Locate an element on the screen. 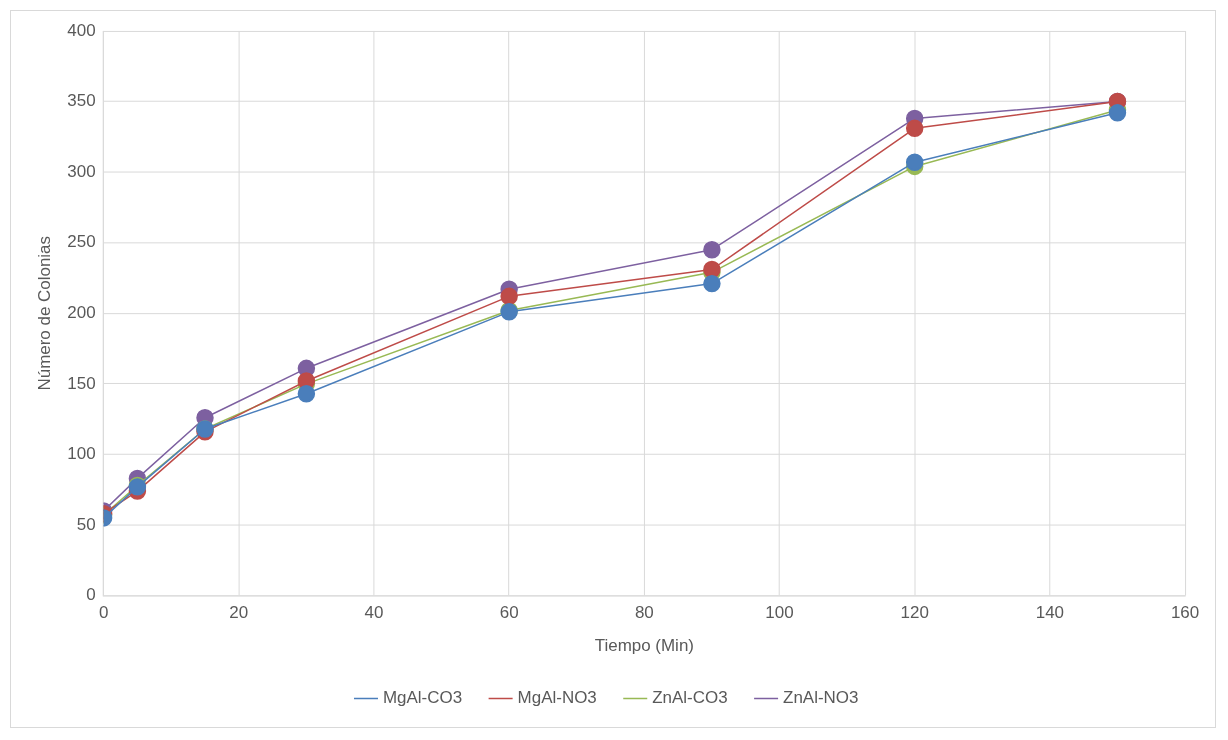 This screenshot has height=740, width=1228. legend-label: ZnAl-CO3 is located at coordinates (690, 698).